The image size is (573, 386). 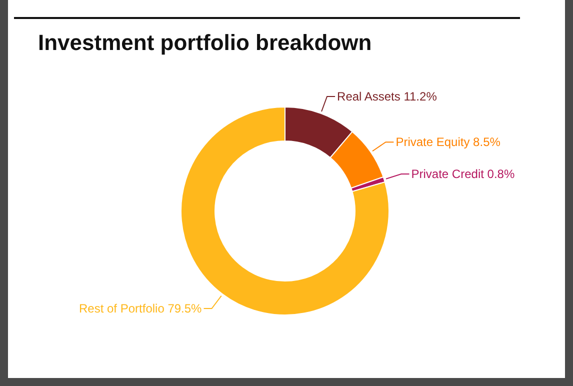 What do you see at coordinates (140, 309) in the screenshot?
I see `slice-label: Rest of Portfolio 79.5%` at bounding box center [140, 309].